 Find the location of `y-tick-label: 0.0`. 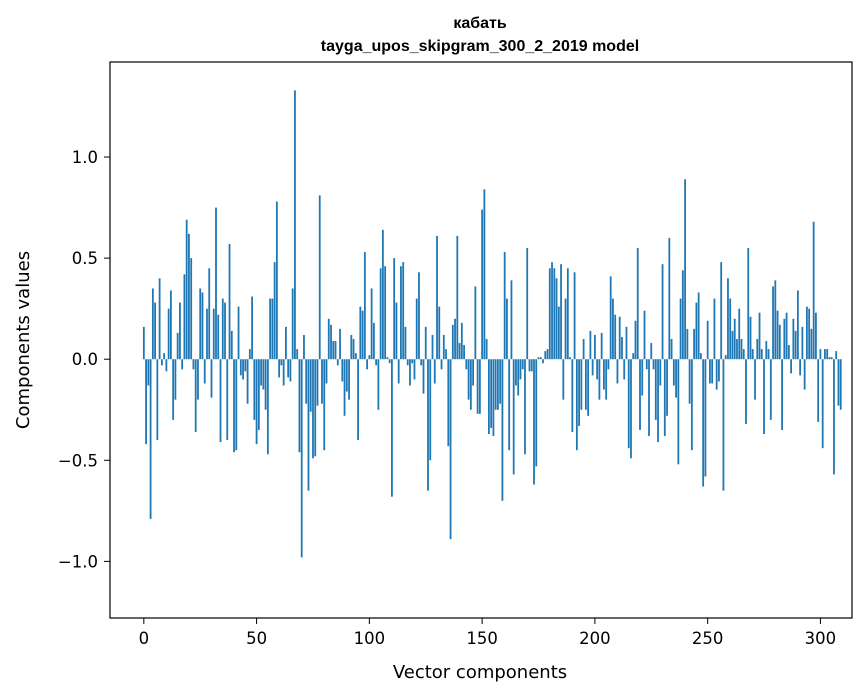

y-tick-label: 0.0 is located at coordinates (85, 359).